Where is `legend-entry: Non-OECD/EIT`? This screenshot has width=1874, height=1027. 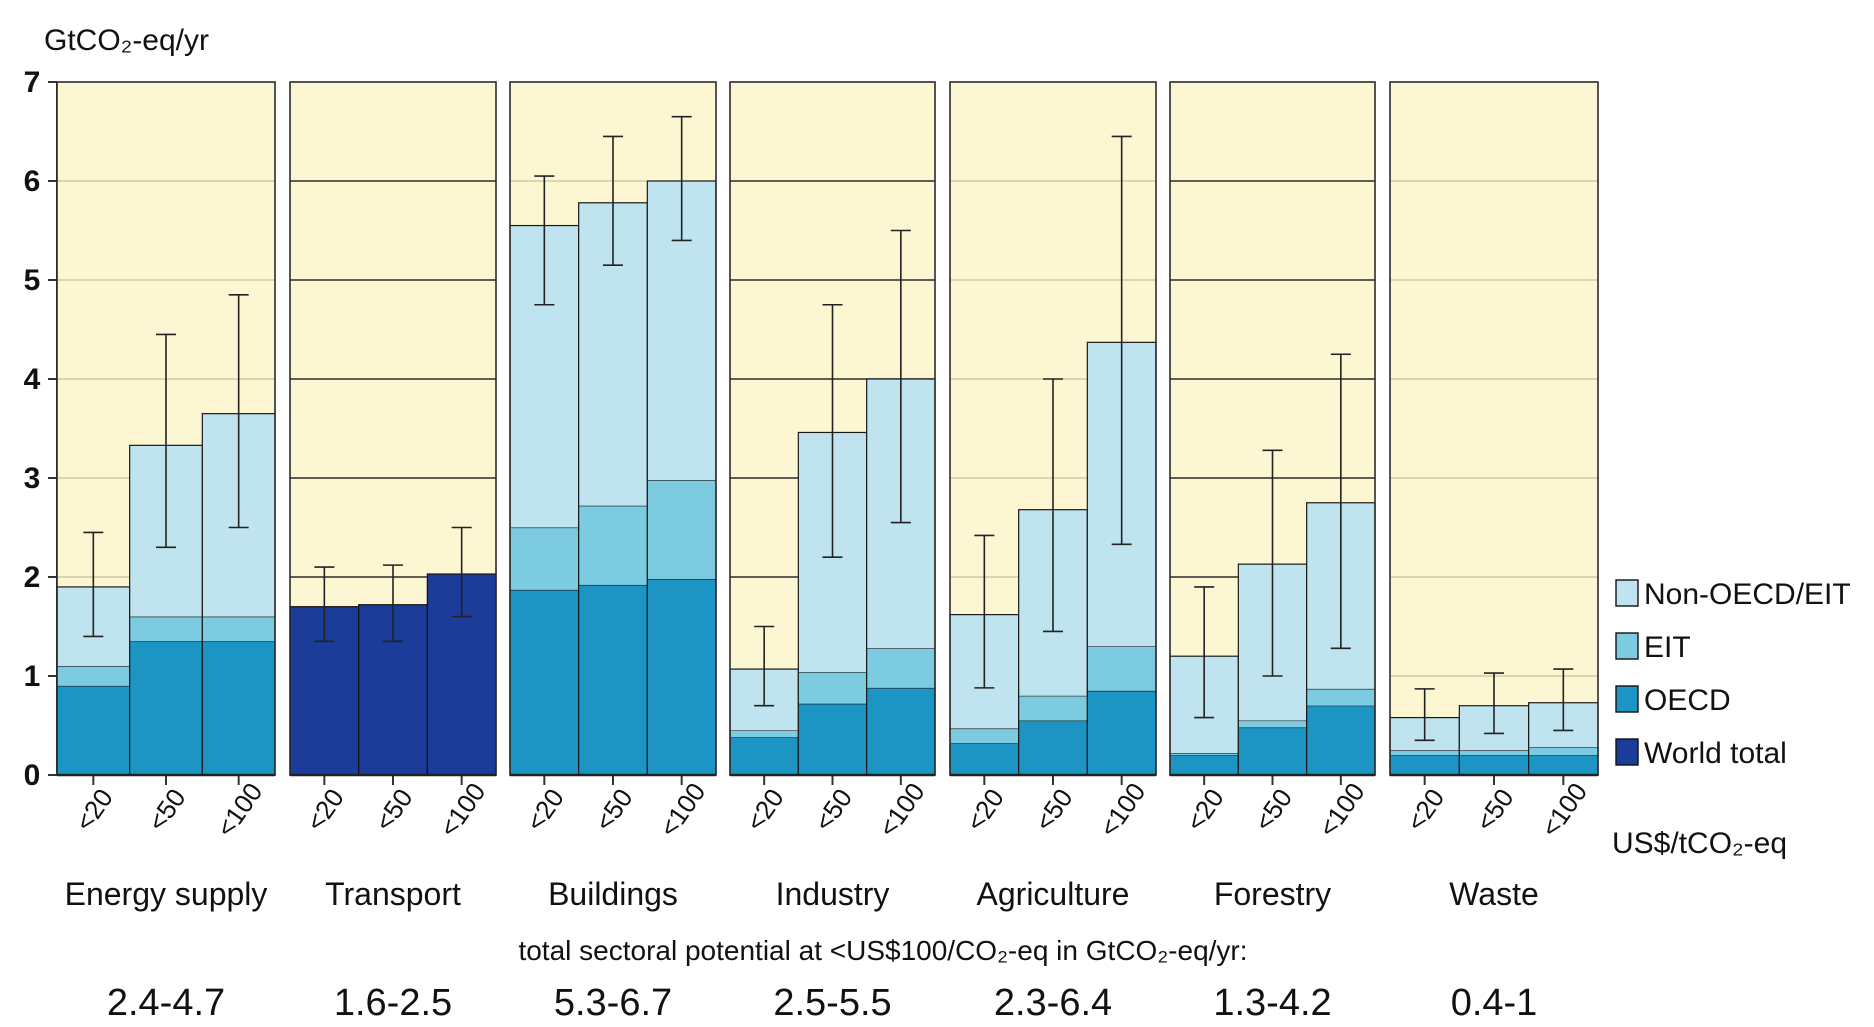
legend-entry: Non-OECD/EIT is located at coordinates (1733, 594).